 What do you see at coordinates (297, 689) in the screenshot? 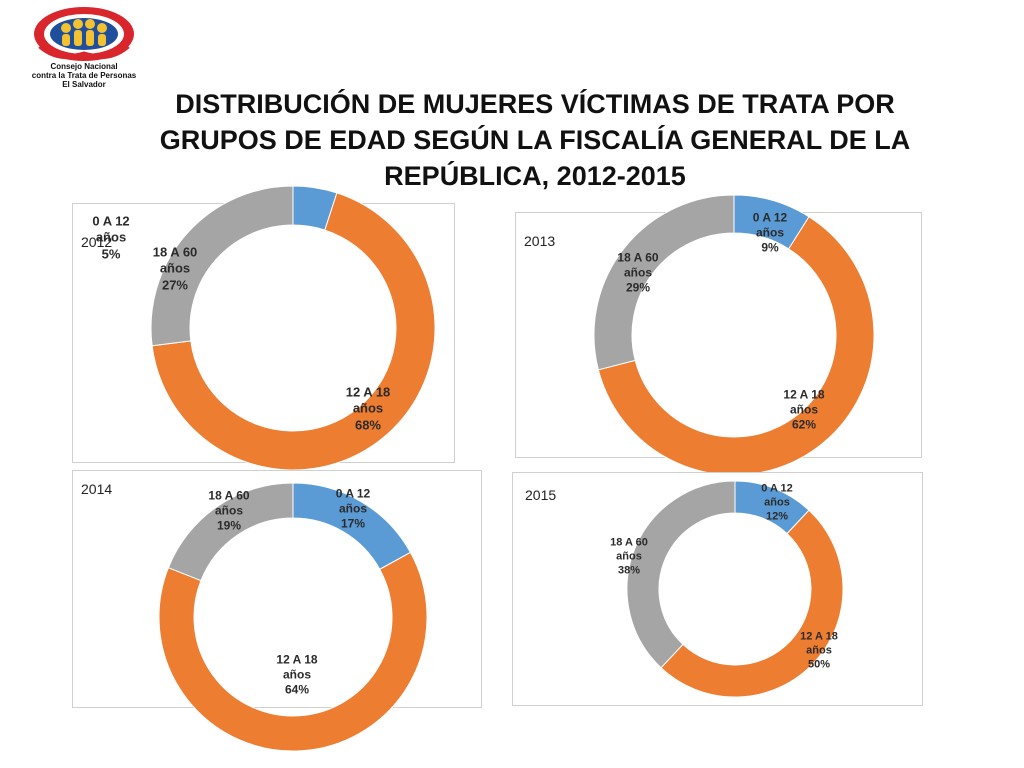
I see `label-percent: 64%` at bounding box center [297, 689].